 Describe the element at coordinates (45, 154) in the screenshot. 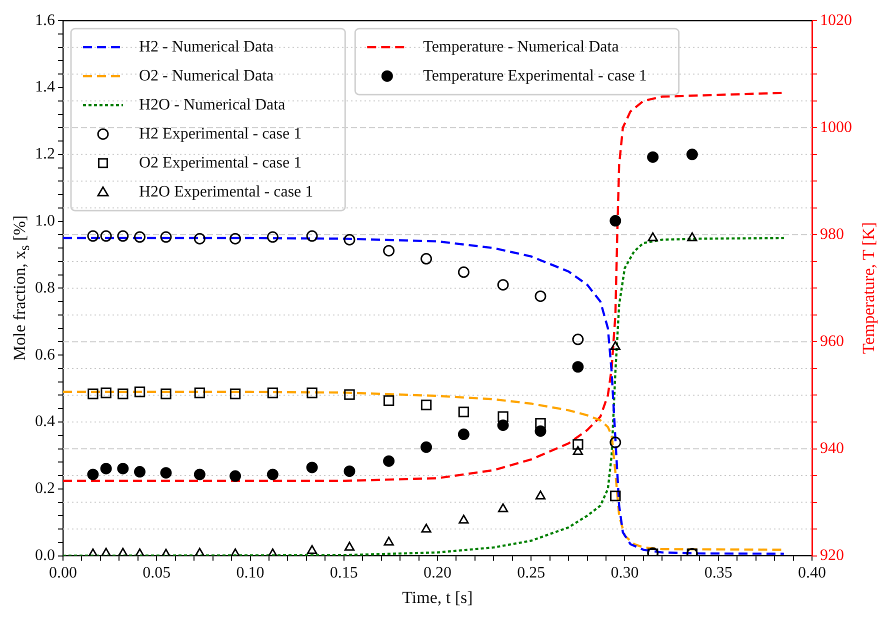

I see `y-tick-label: 1.2` at that location.